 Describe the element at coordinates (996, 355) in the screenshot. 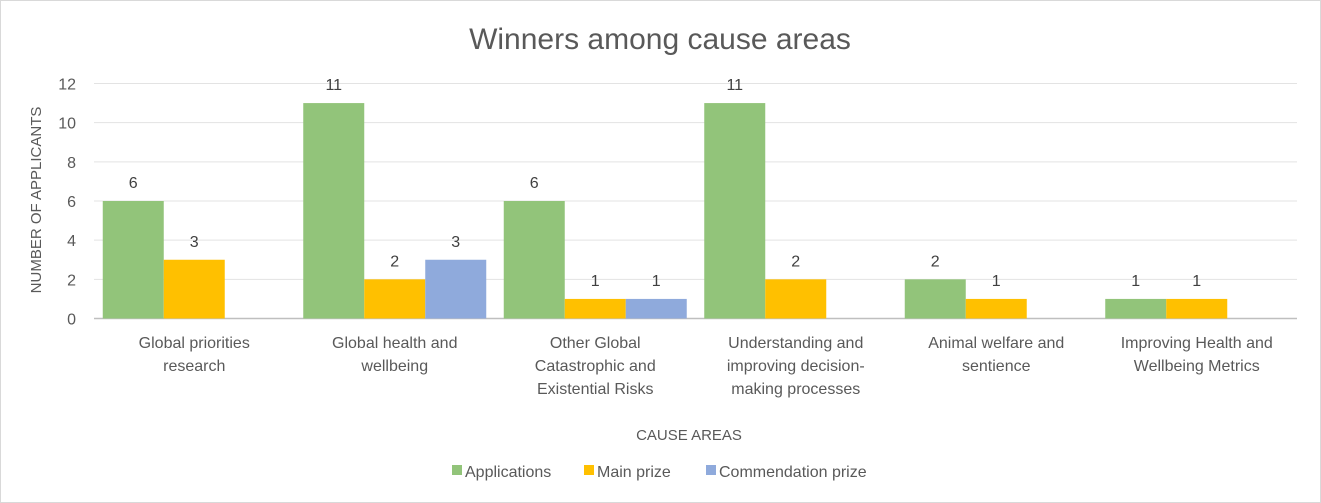

I see `x-tick-label: Animal welfare and sentience` at that location.